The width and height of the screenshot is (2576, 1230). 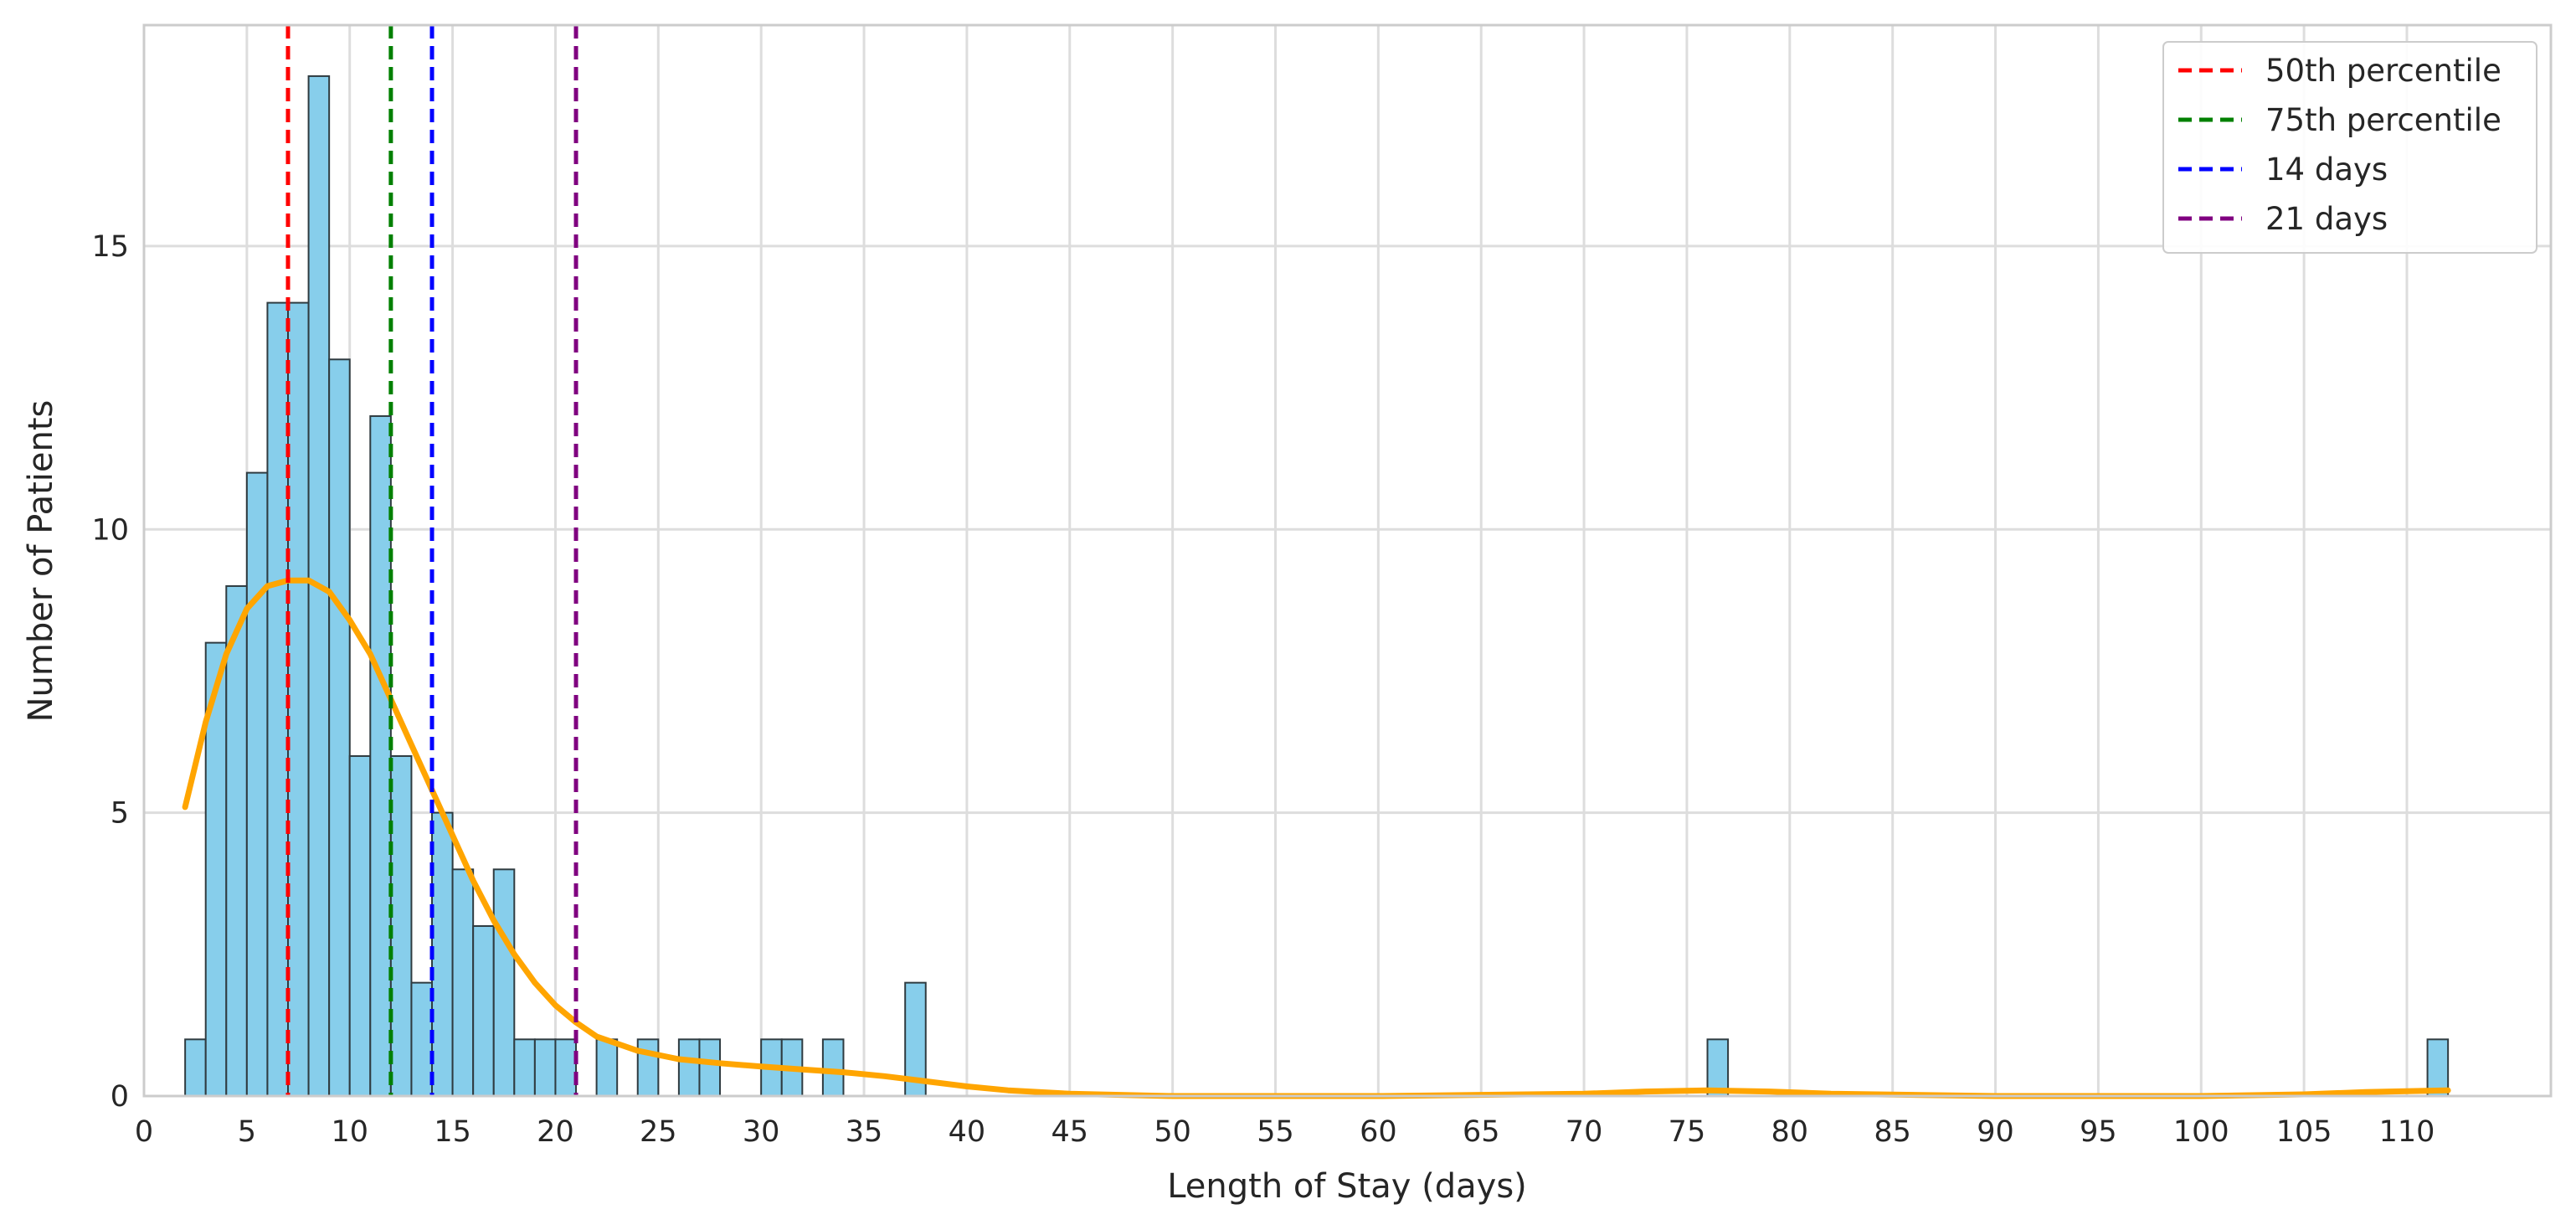 What do you see at coordinates (1893, 1132) in the screenshot?
I see `x-tick-label: 85` at bounding box center [1893, 1132].